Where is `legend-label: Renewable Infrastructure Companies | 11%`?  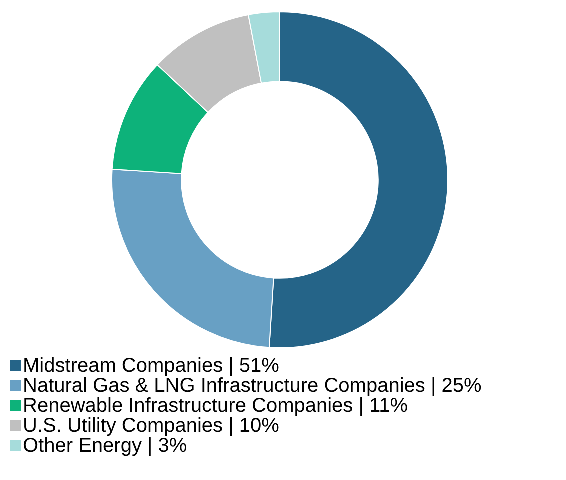 legend-label: Renewable Infrastructure Companies | 11% is located at coordinates (215, 406).